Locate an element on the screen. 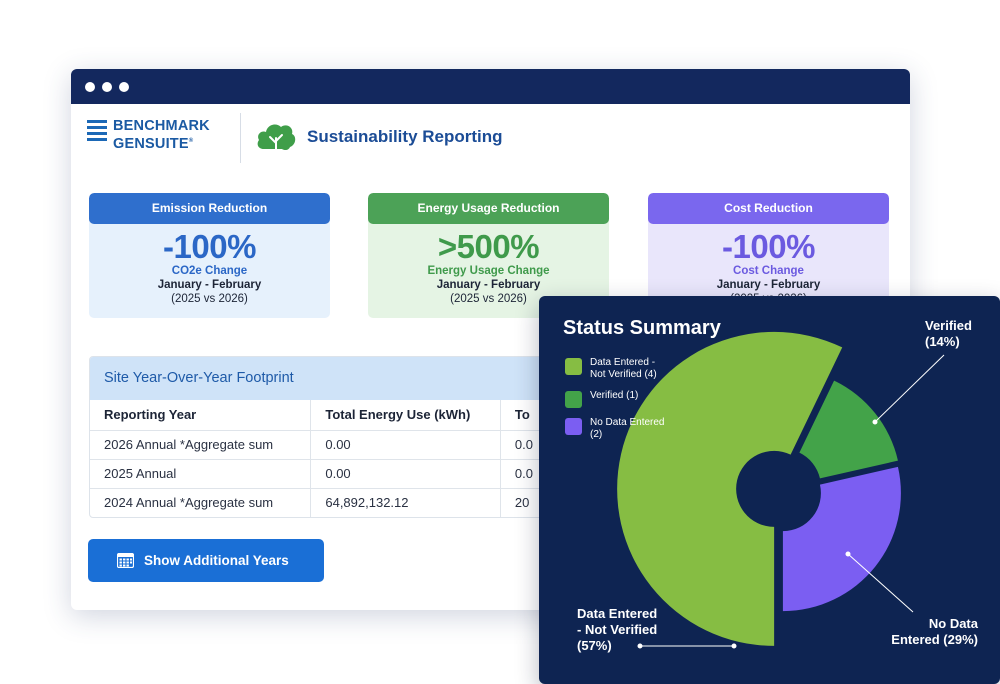 Image resolution: width=1000 pixels, height=684 pixels. show-additional-years-label: Show Additional Years is located at coordinates (216, 560).